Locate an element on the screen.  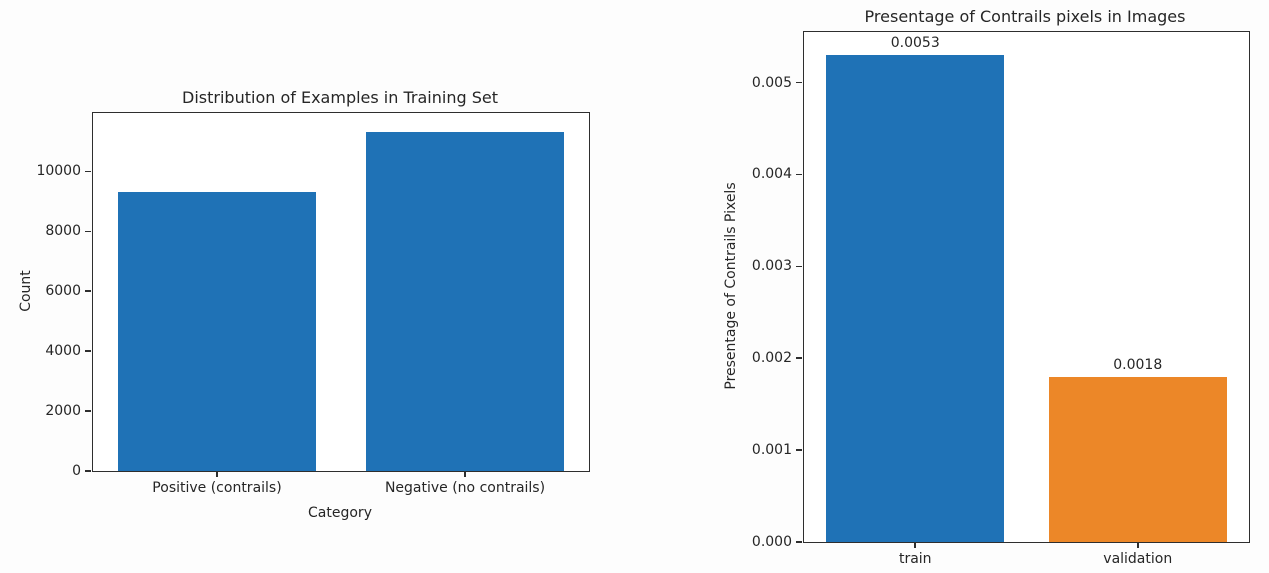
bar-value-label: 0.0018 is located at coordinates (1138, 364).